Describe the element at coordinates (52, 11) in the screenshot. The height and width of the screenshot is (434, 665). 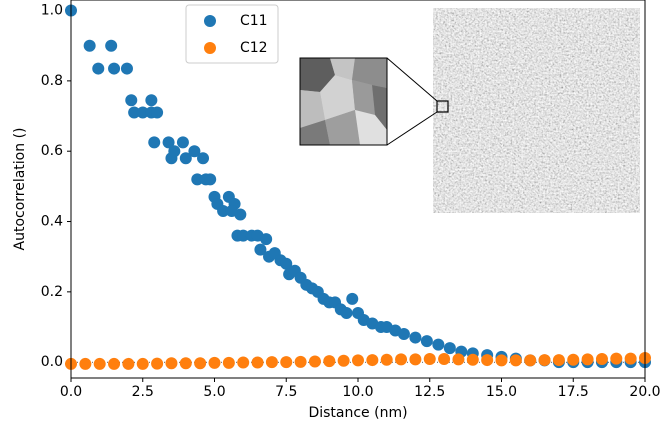
I see `y-tick-label: 1.0` at that location.